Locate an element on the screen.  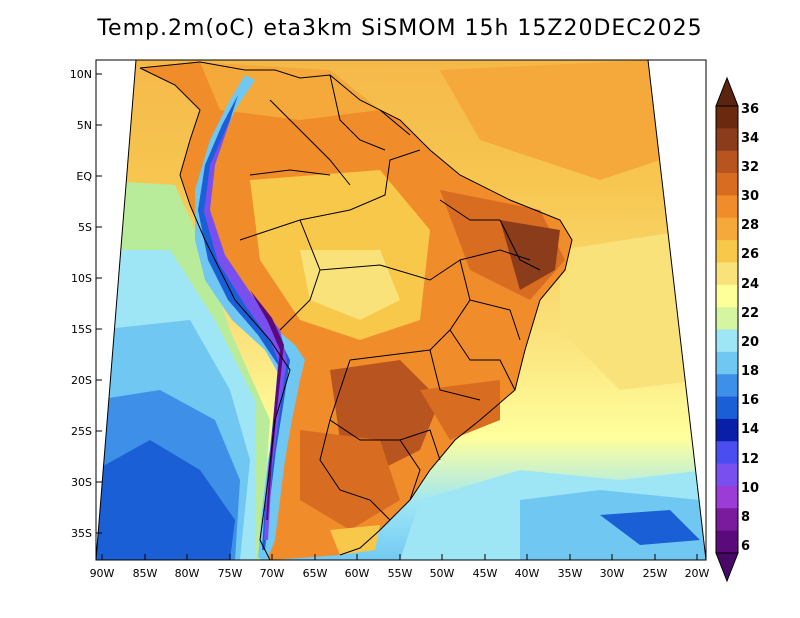
colorbar-label: 12 is located at coordinates (750, 459).